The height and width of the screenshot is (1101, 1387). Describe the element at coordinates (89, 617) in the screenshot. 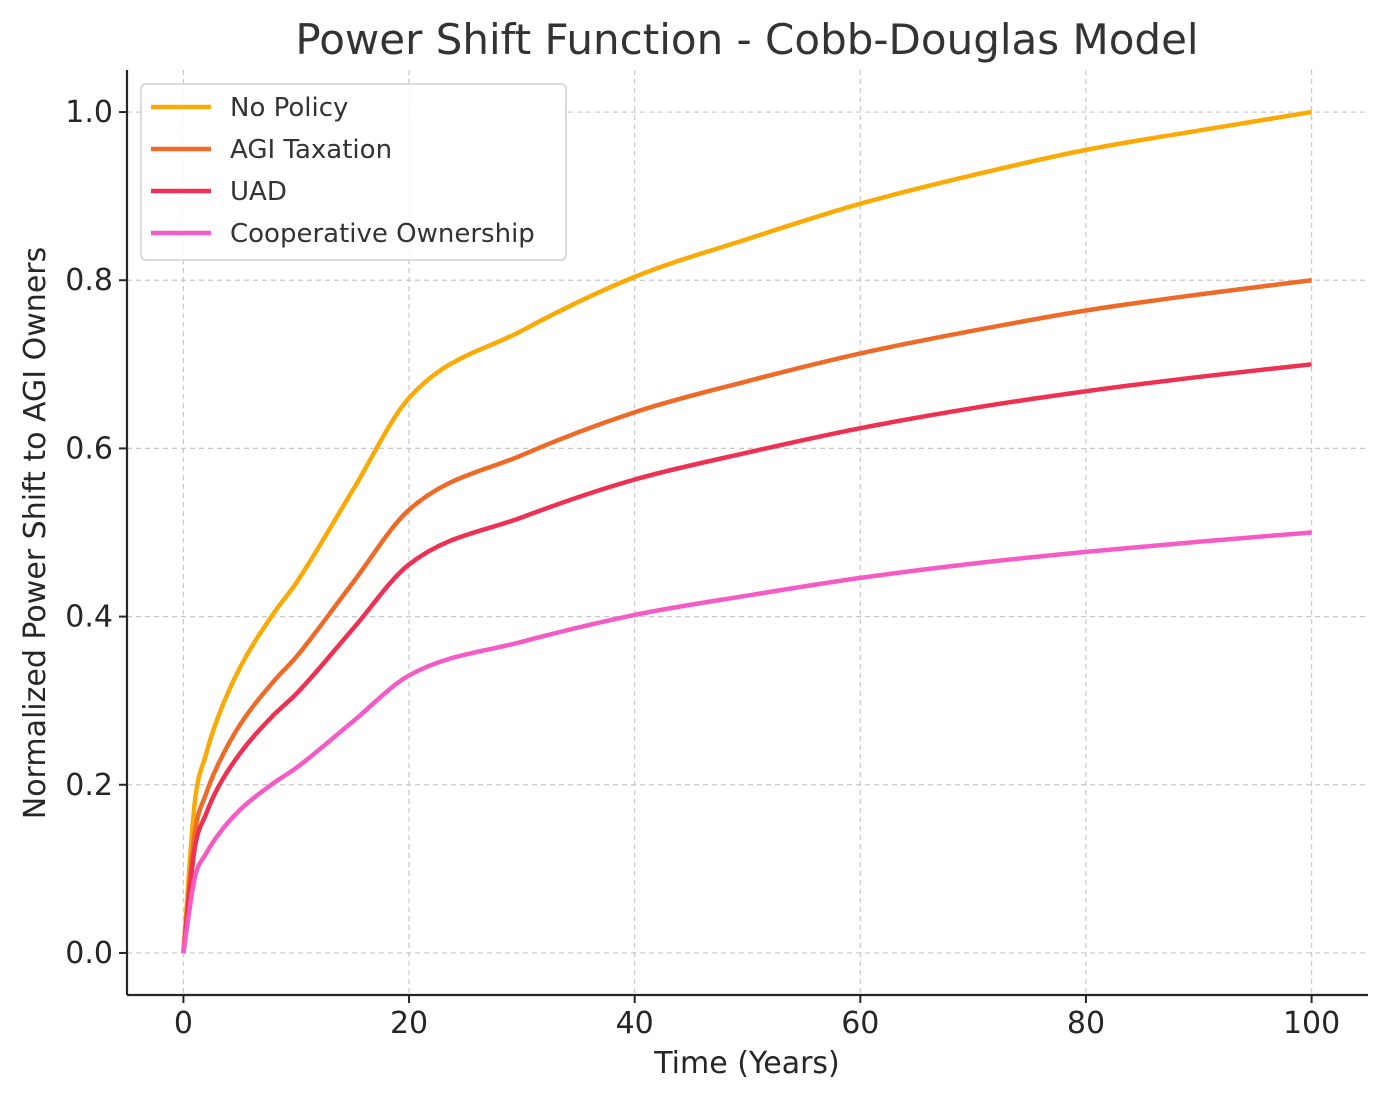

I see `y-tick-label: 0.4` at that location.